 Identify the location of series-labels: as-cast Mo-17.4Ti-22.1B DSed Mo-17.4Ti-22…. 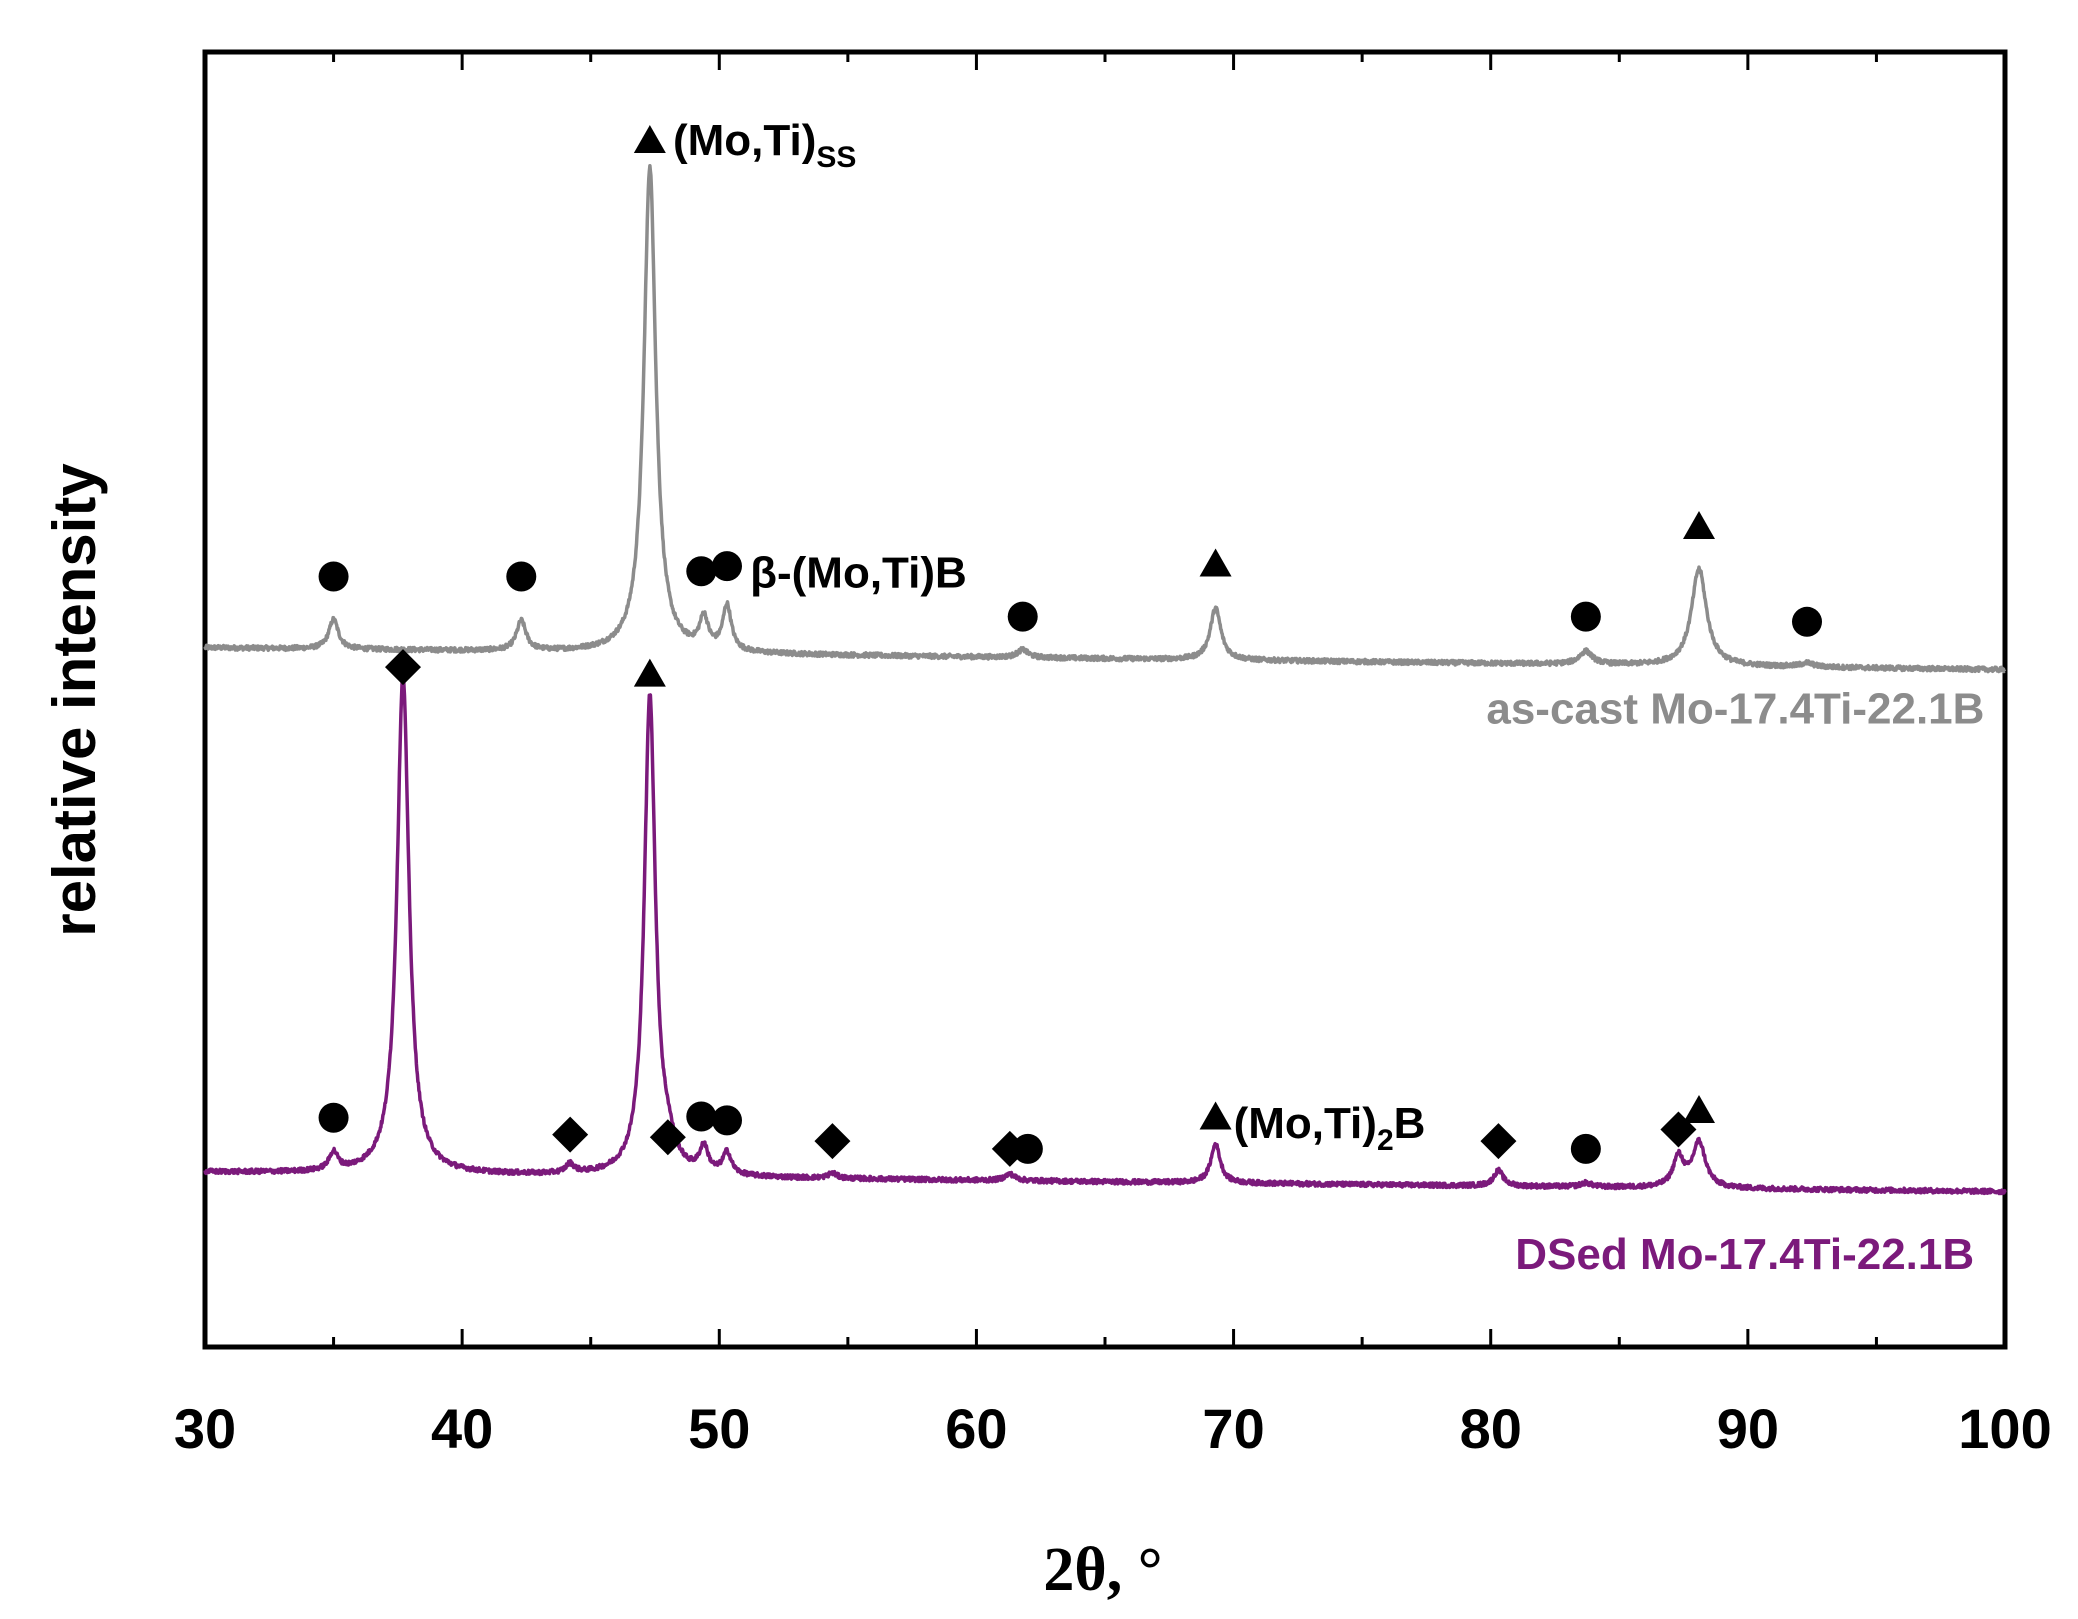
(1735, 982).